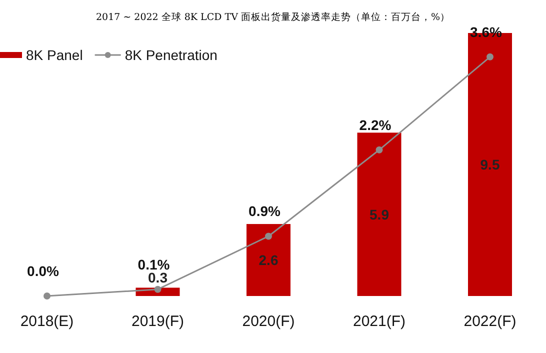  Describe the element at coordinates (158, 278) in the screenshot. I see `data-label: 0.3` at that location.